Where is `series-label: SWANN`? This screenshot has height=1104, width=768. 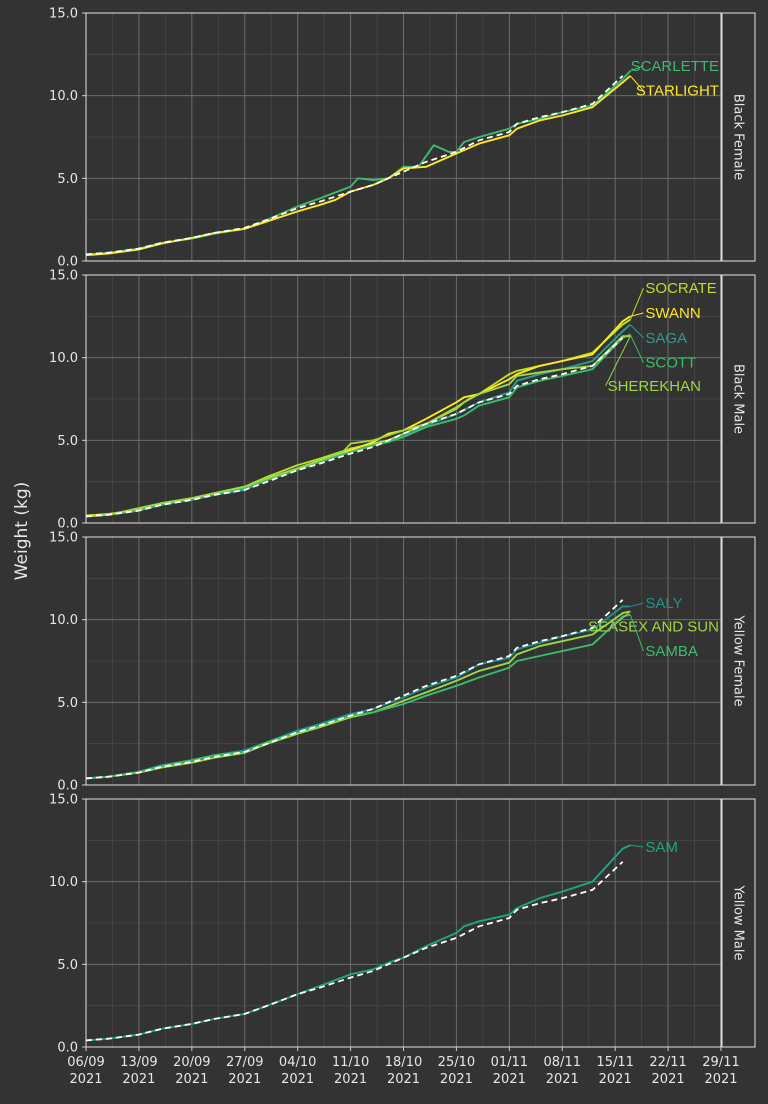
series-label: SWANN is located at coordinates (672, 313).